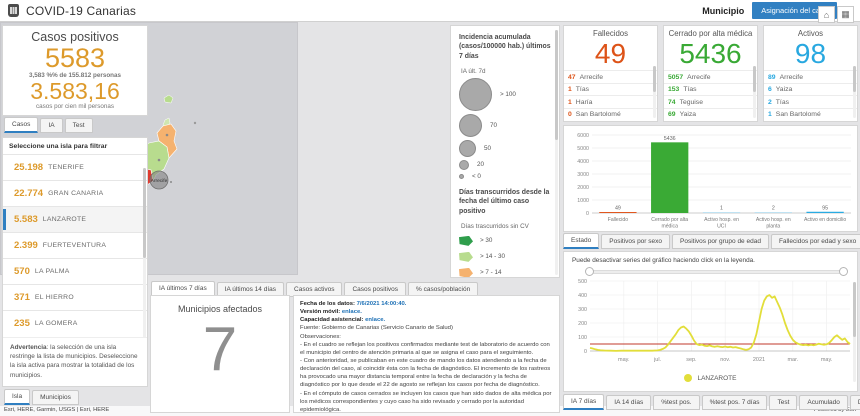 The image size is (860, 416). What do you see at coordinates (734, 402) in the screenshot?
I see `tab--test-pos-7-d-as: %test pos. 7 días` at bounding box center [734, 402].